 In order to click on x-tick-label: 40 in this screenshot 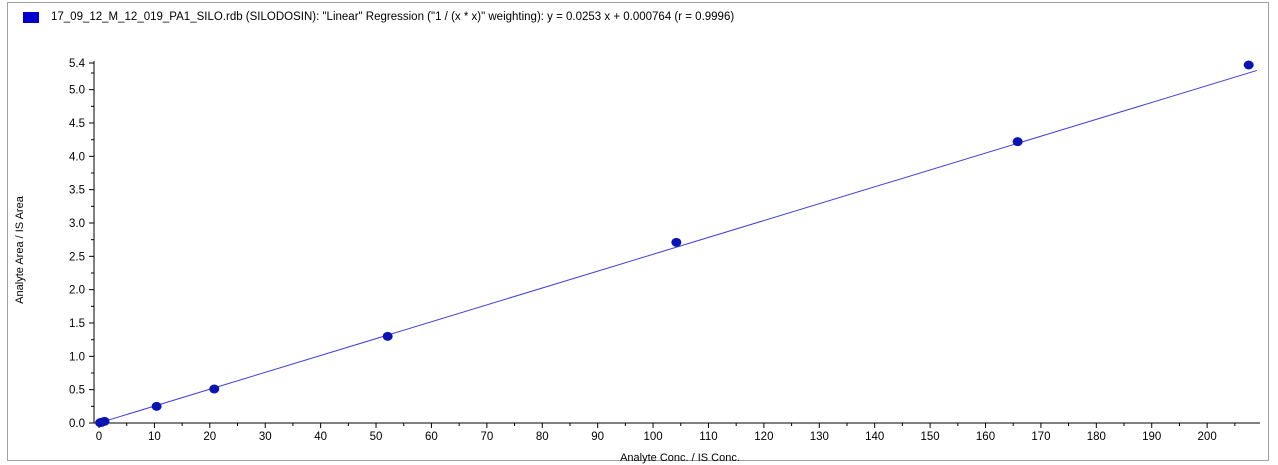, I will do `click(320, 437)`.